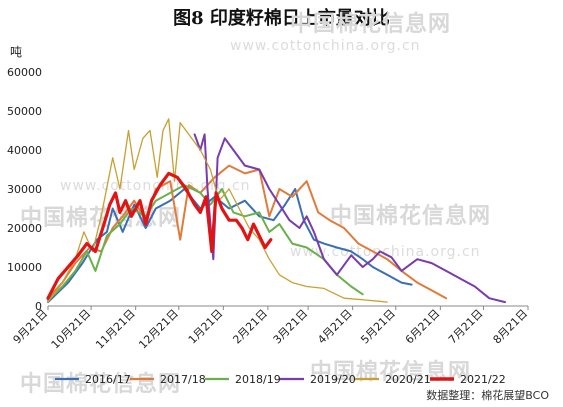  Describe the element at coordinates (408, 379) in the screenshot. I see `legend-label: 2020/21` at that location.